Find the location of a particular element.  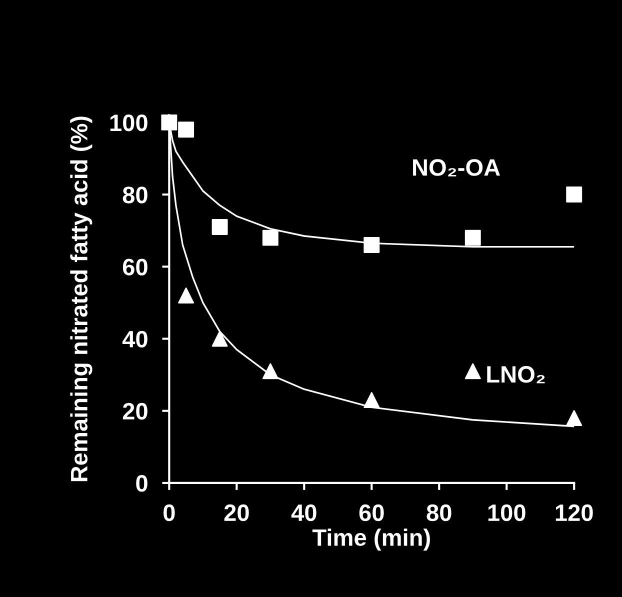

x-tick-label: 60 is located at coordinates (371, 513).